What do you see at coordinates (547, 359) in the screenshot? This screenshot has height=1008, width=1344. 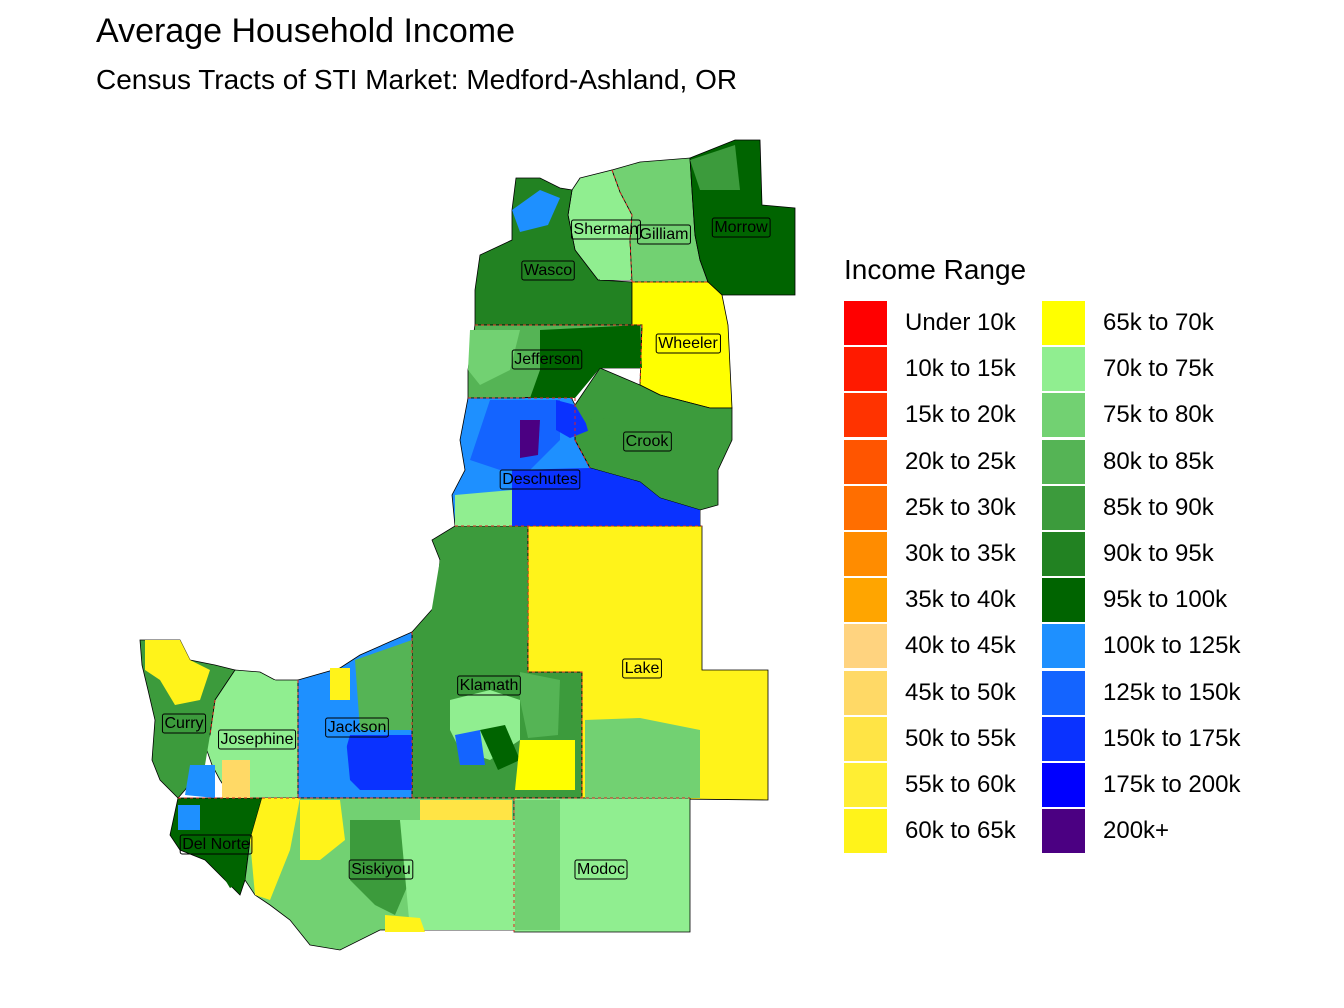 I see `county-label-jefferson: Jefferson` at bounding box center [547, 359].